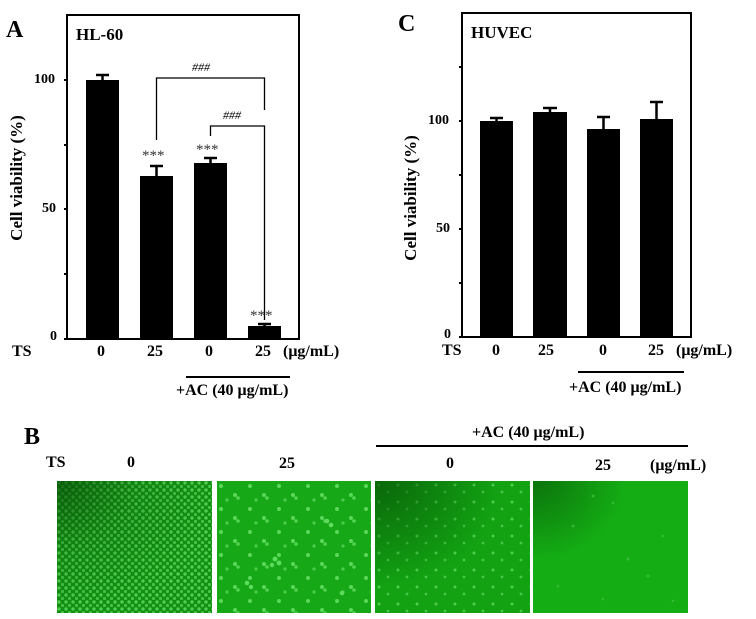 This screenshot has height=619, width=756. What do you see at coordinates (610, 547) in the screenshot?
I see `micrograph-ac-ts25` at bounding box center [610, 547].